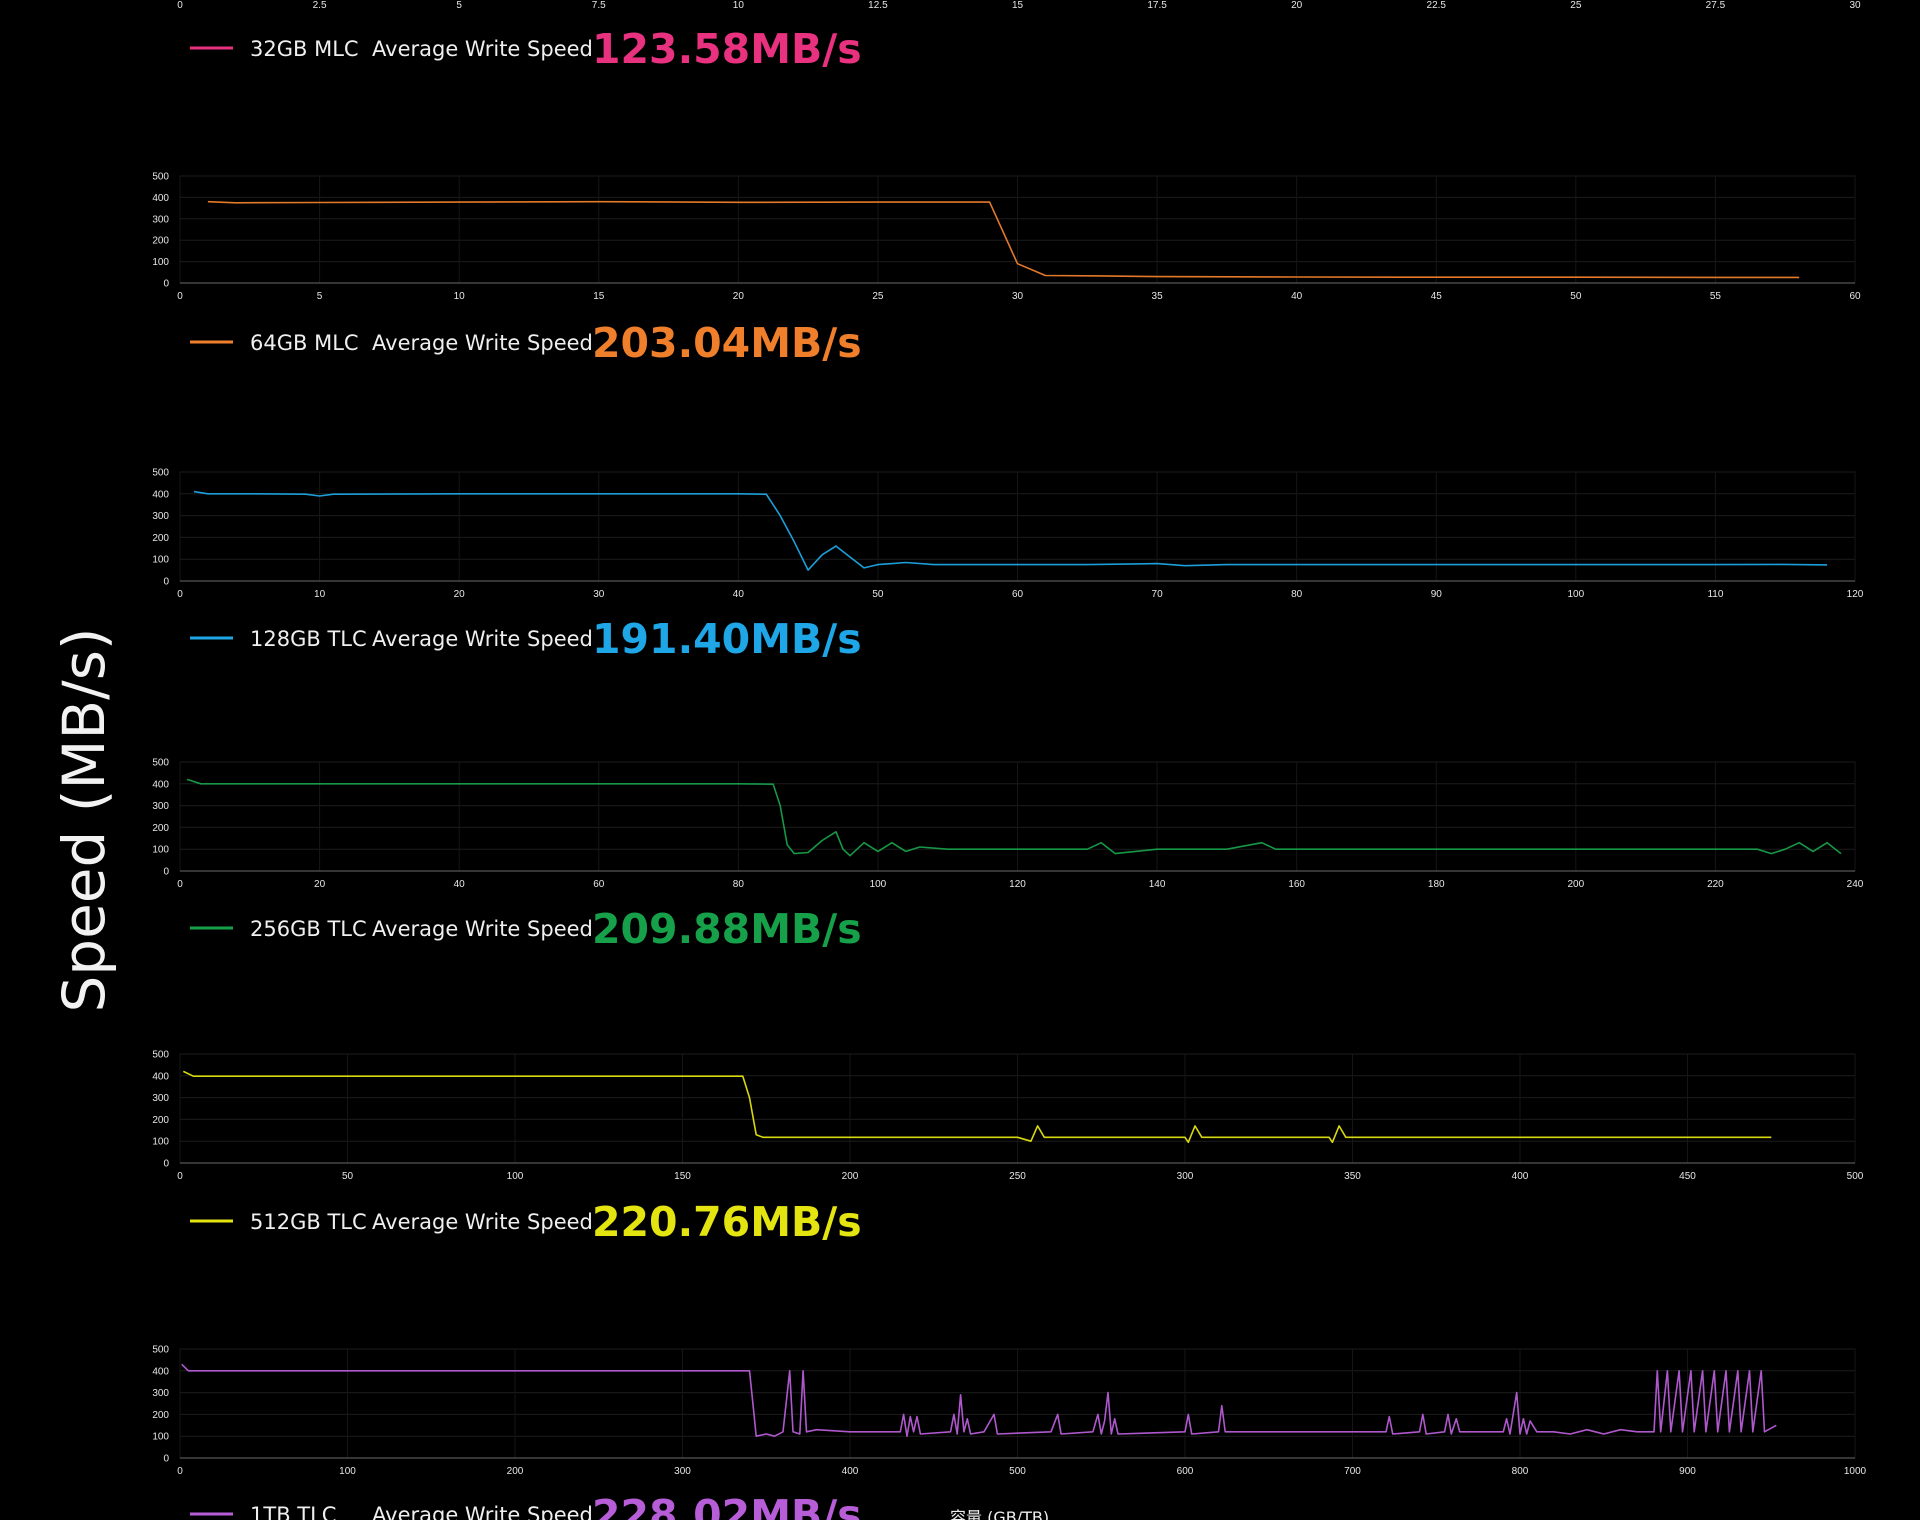 This screenshot has width=1920, height=1520. What do you see at coordinates (1437, 594) in the screenshot?
I see `x-tick-label: 90` at bounding box center [1437, 594].